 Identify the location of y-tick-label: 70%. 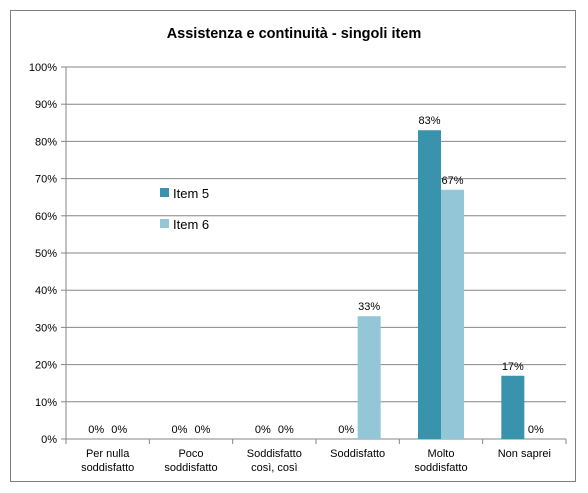
(46, 180).